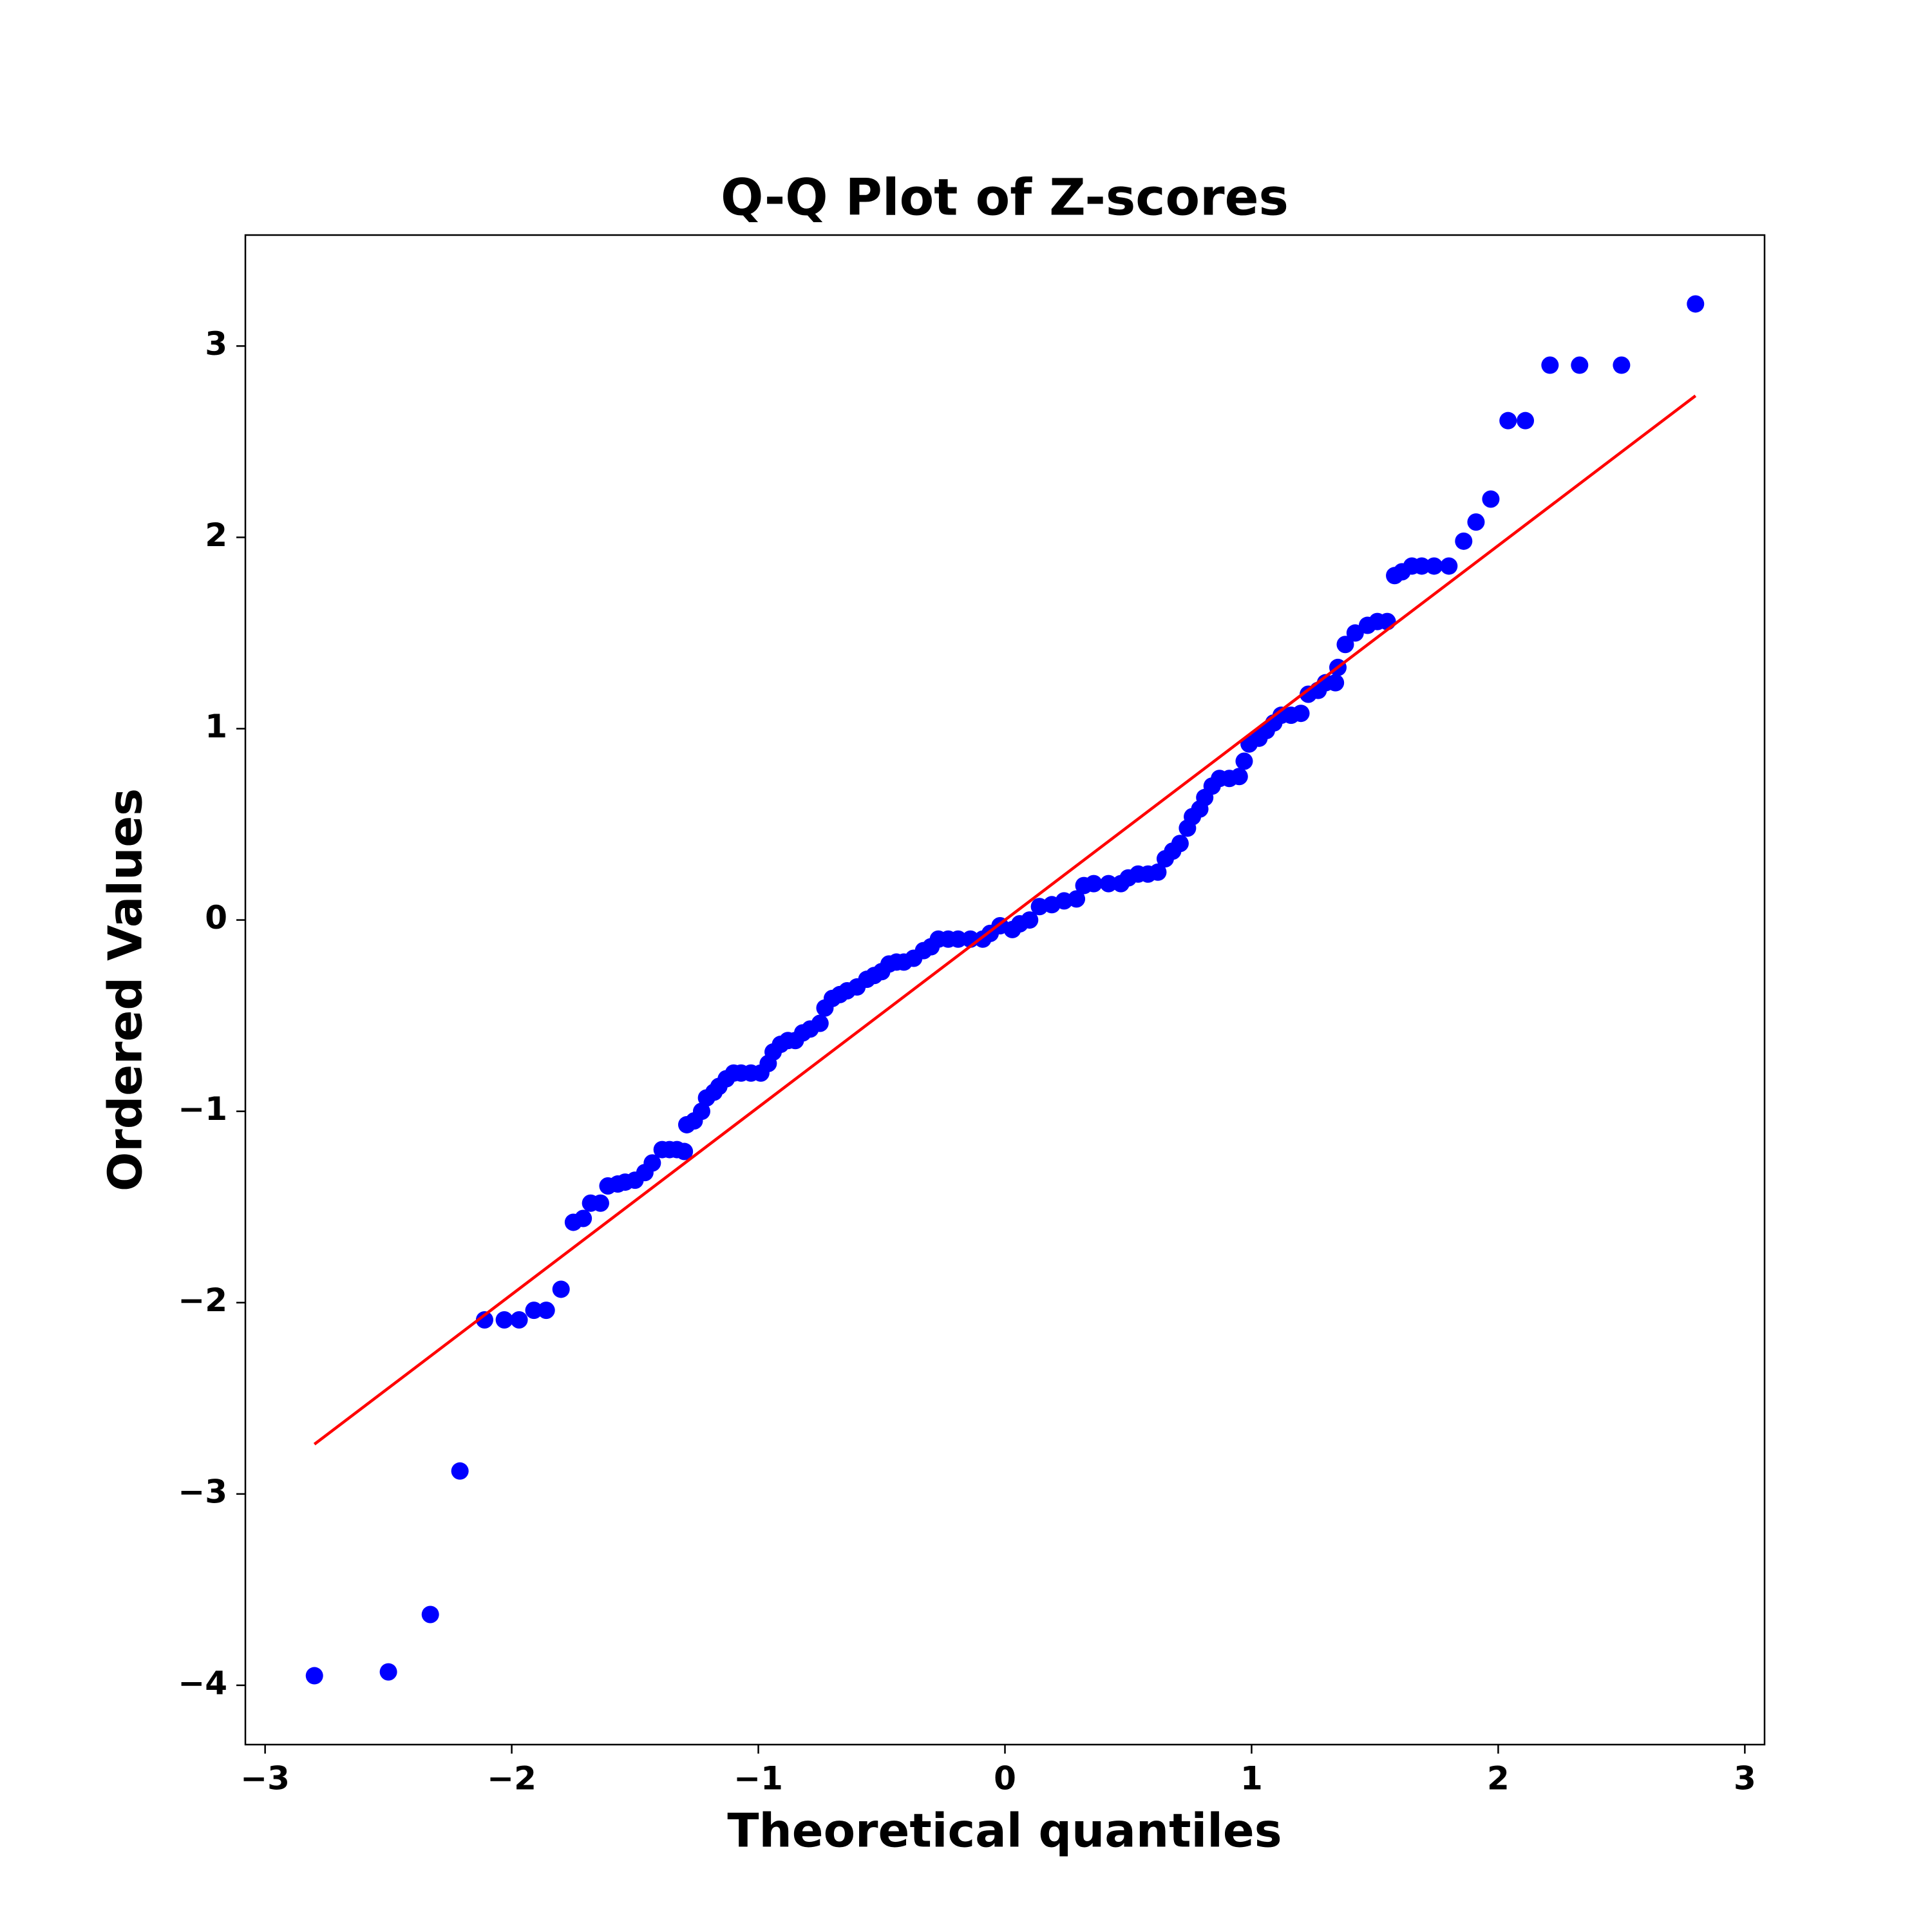  Describe the element at coordinates (1005, 1831) in the screenshot. I see `x-axis-label: Theoretical quantiles` at that location.